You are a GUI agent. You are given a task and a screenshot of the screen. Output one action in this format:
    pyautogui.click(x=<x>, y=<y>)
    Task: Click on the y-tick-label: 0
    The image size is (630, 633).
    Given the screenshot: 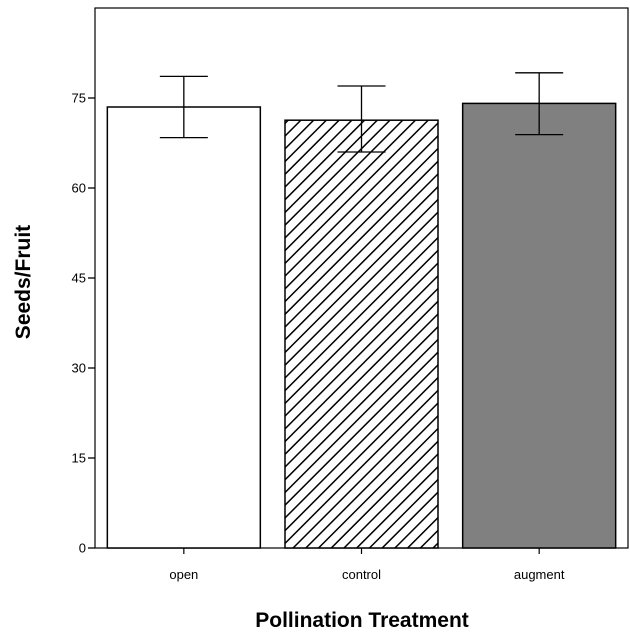 What is the action you would take?
    pyautogui.click(x=82, y=548)
    